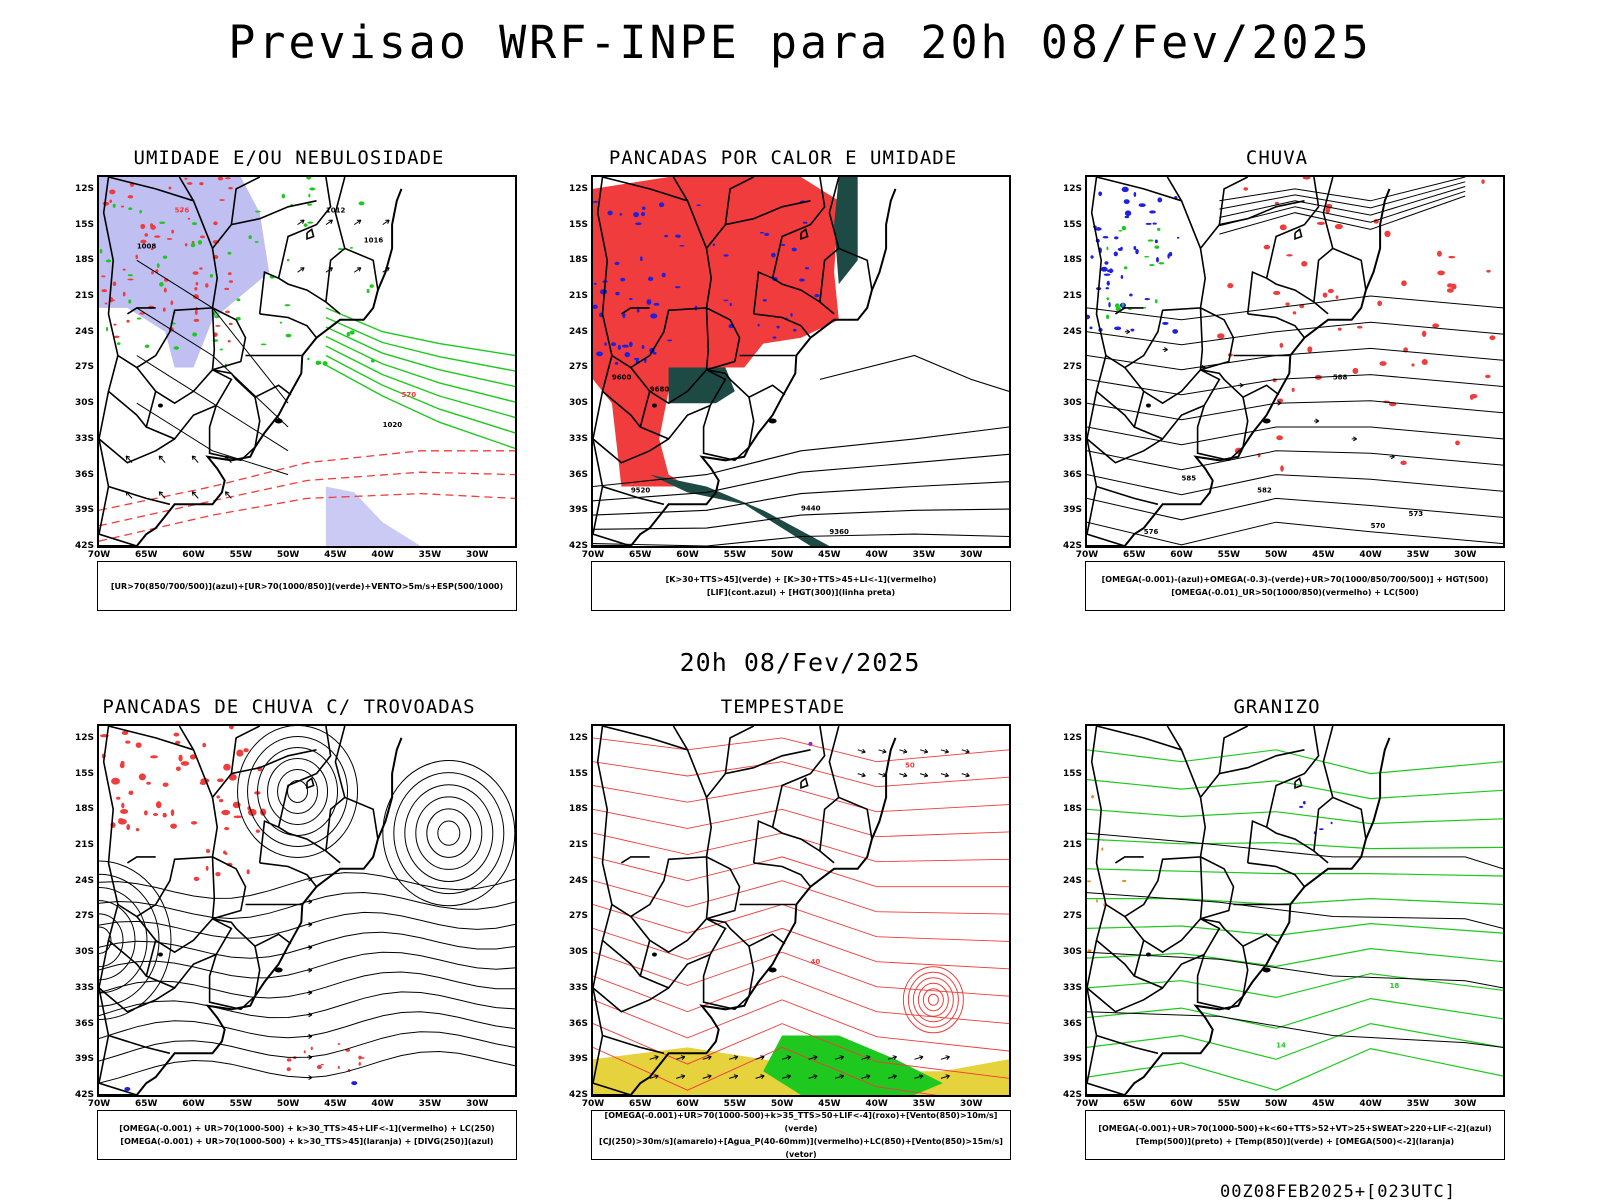 The image size is (1600, 1202). What do you see at coordinates (1097, 901) in the screenshot?
I see `omega-area-orange` at bounding box center [1097, 901].